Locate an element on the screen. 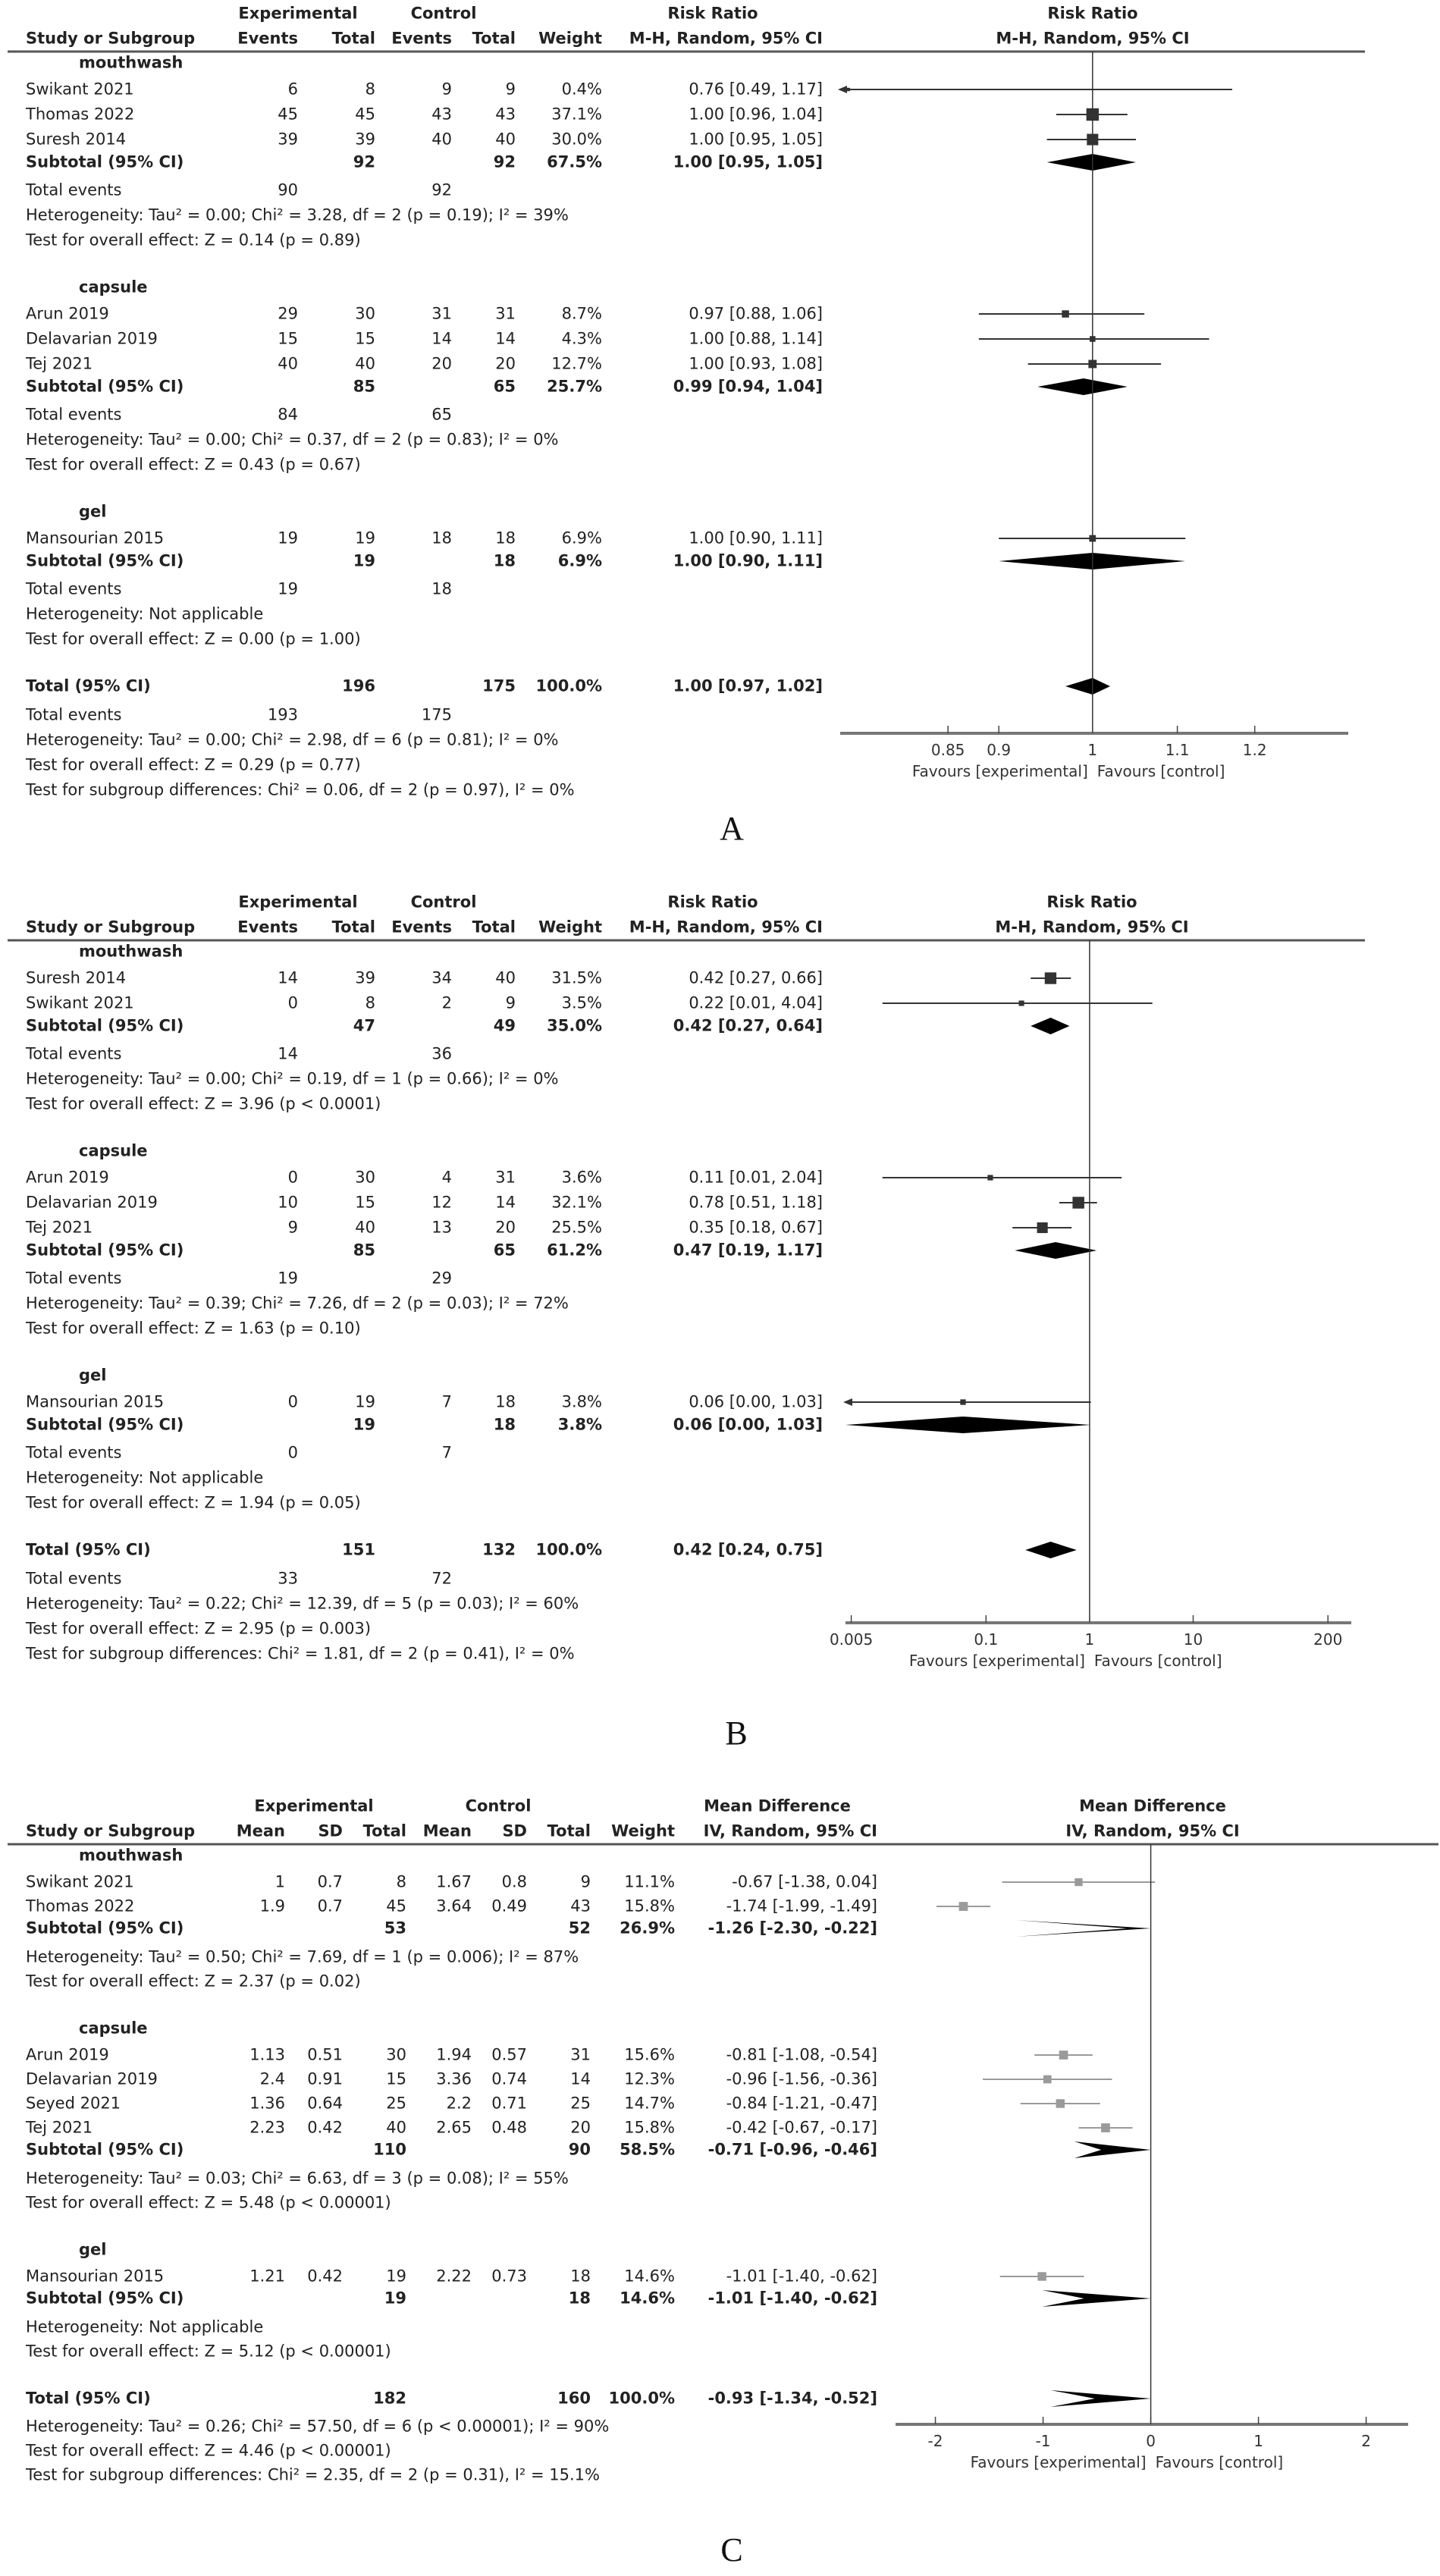  study-weight: 11.1% is located at coordinates (649, 1881).